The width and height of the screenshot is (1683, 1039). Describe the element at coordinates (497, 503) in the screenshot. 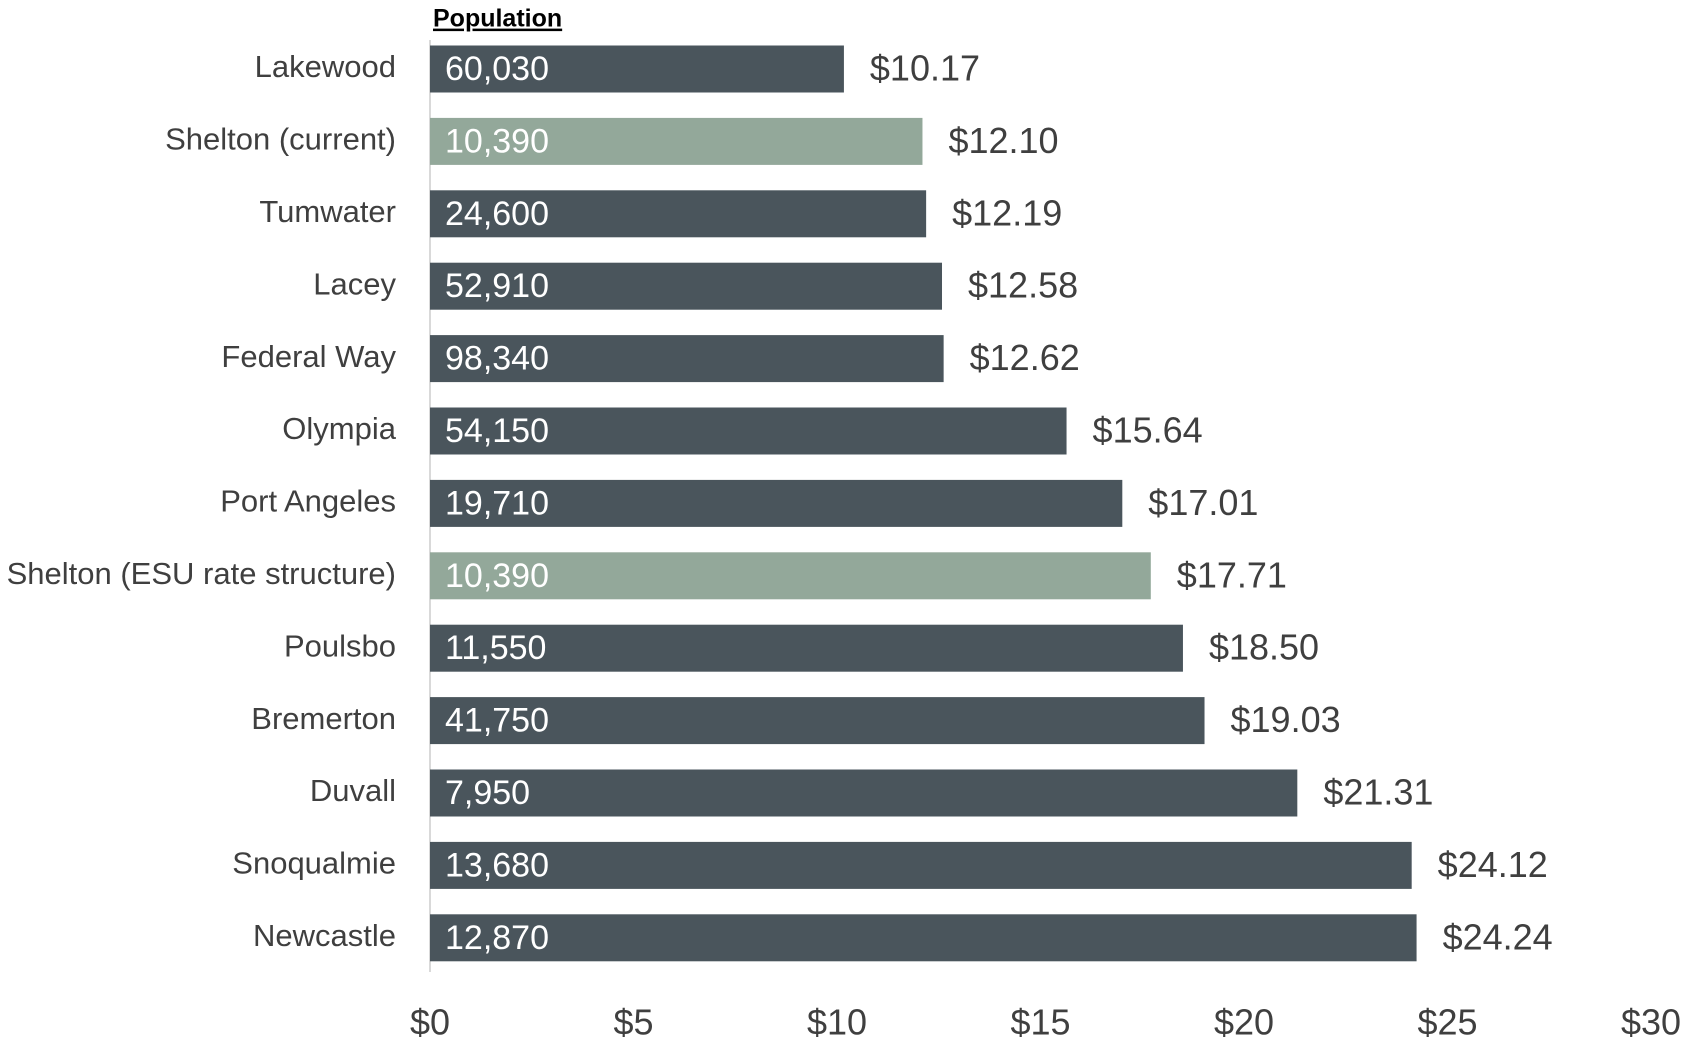

I see `inner-label: 19,710` at that location.